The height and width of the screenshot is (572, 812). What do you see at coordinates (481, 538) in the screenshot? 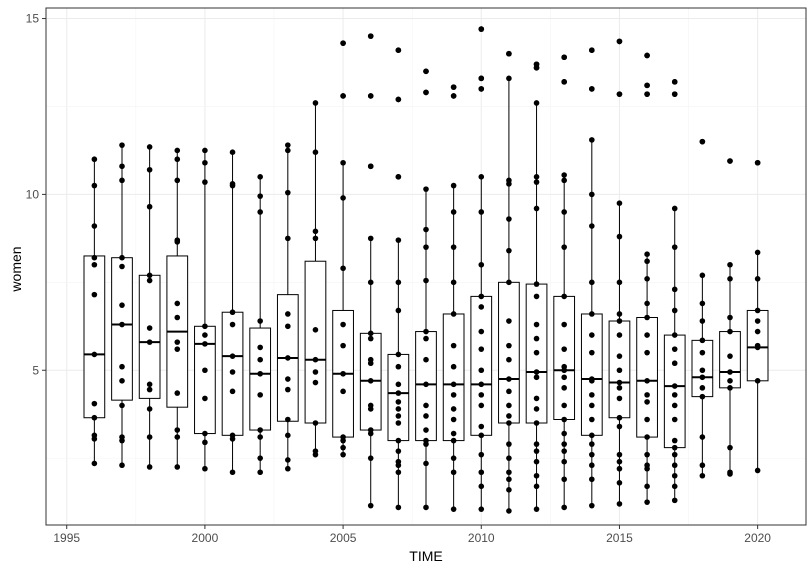
I see `x-tick-label: 2010` at bounding box center [481, 538].